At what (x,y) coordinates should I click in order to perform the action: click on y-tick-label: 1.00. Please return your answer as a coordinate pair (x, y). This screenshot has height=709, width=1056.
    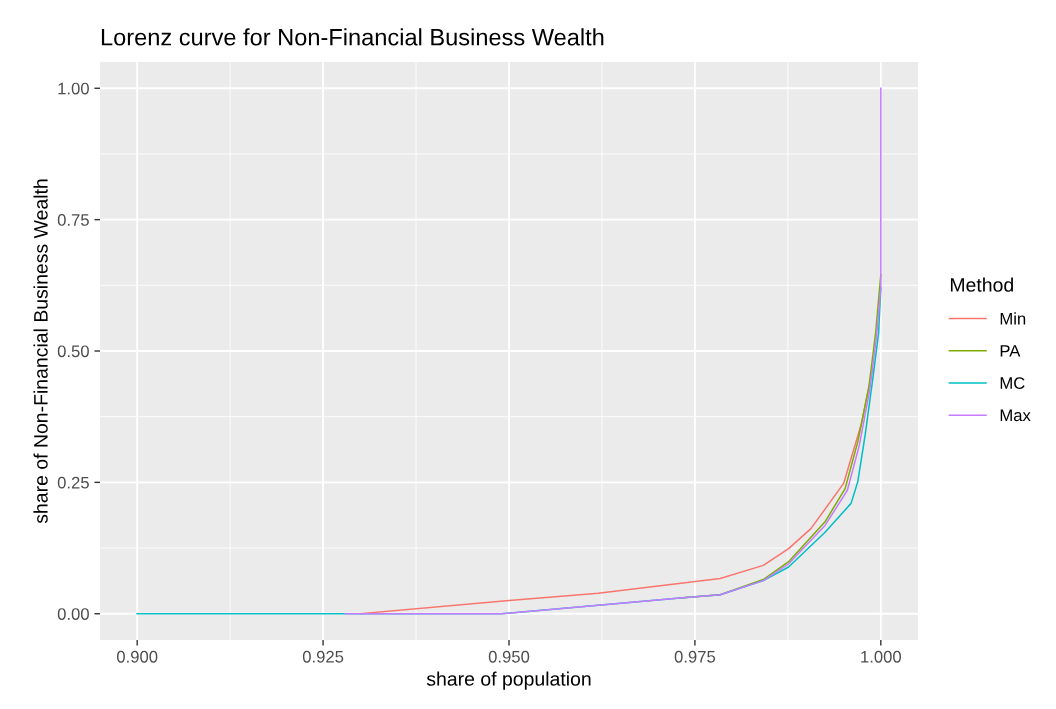
    Looking at the image, I should click on (73, 88).